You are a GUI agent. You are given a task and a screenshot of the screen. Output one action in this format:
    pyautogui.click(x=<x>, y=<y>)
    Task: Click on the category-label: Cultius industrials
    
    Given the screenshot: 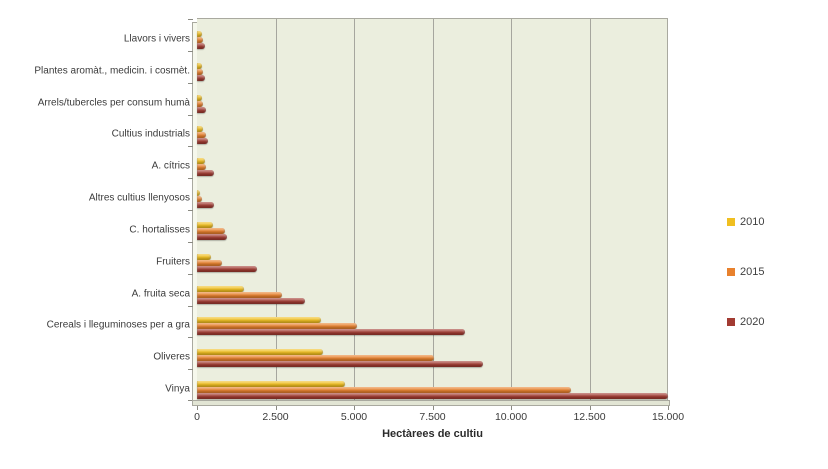 What is the action you would take?
    pyautogui.click(x=150, y=134)
    